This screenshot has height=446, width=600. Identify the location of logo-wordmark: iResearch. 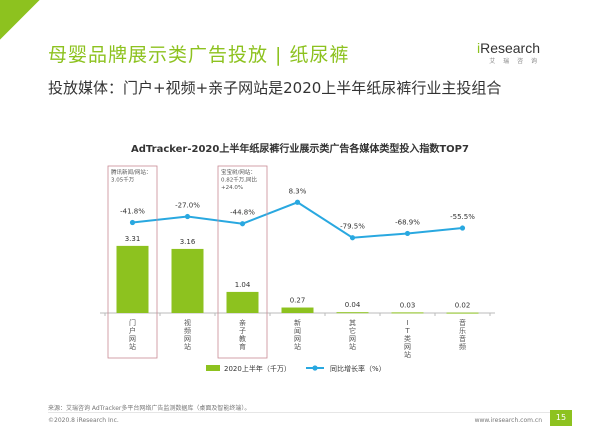
(508, 48).